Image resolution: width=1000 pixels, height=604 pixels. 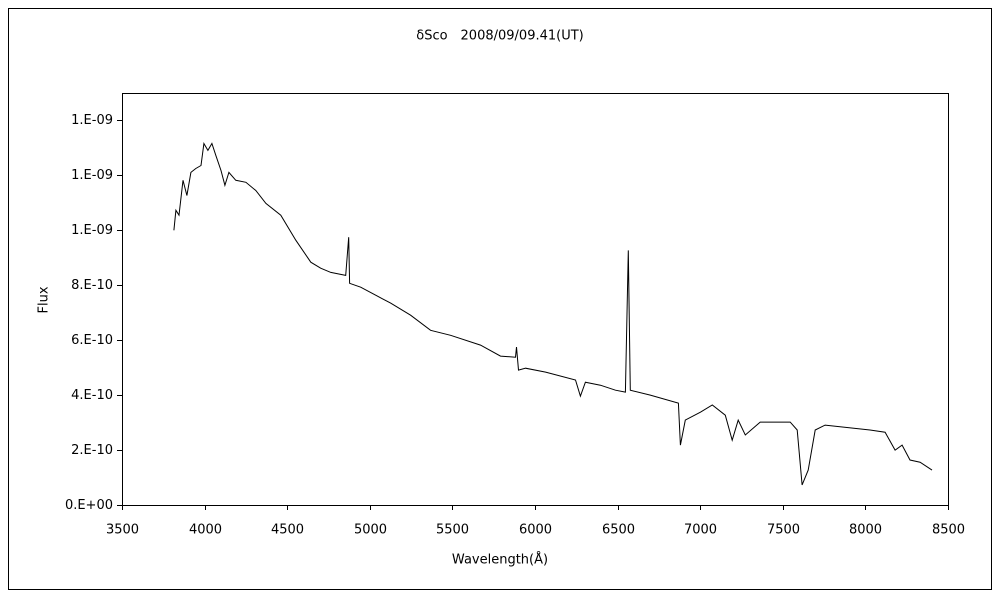 I want to click on x-tick-label: 7500, so click(x=783, y=530).